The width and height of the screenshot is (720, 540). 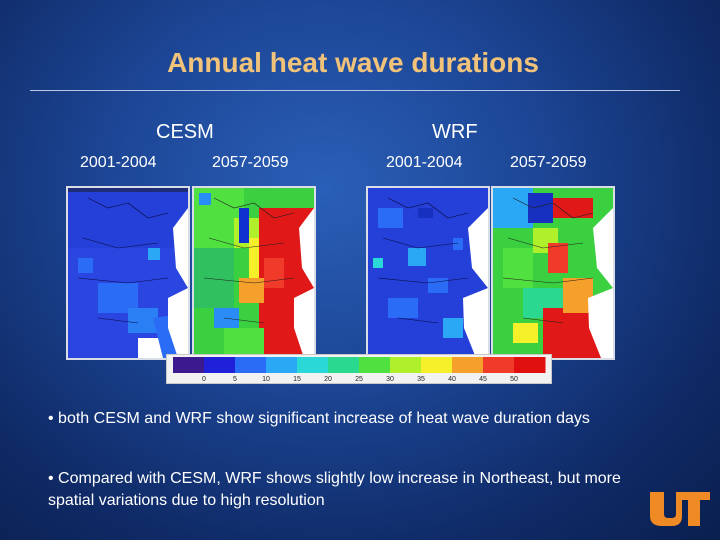 I want to click on map-wrf-2001-2004, so click(x=428, y=273).